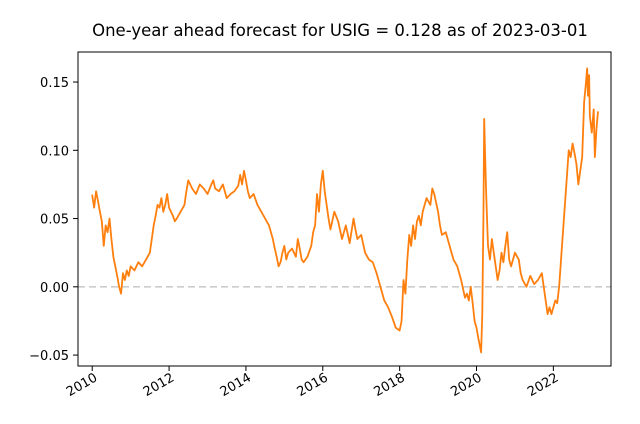  I want to click on y-tick-label: 0.05, so click(54, 220).